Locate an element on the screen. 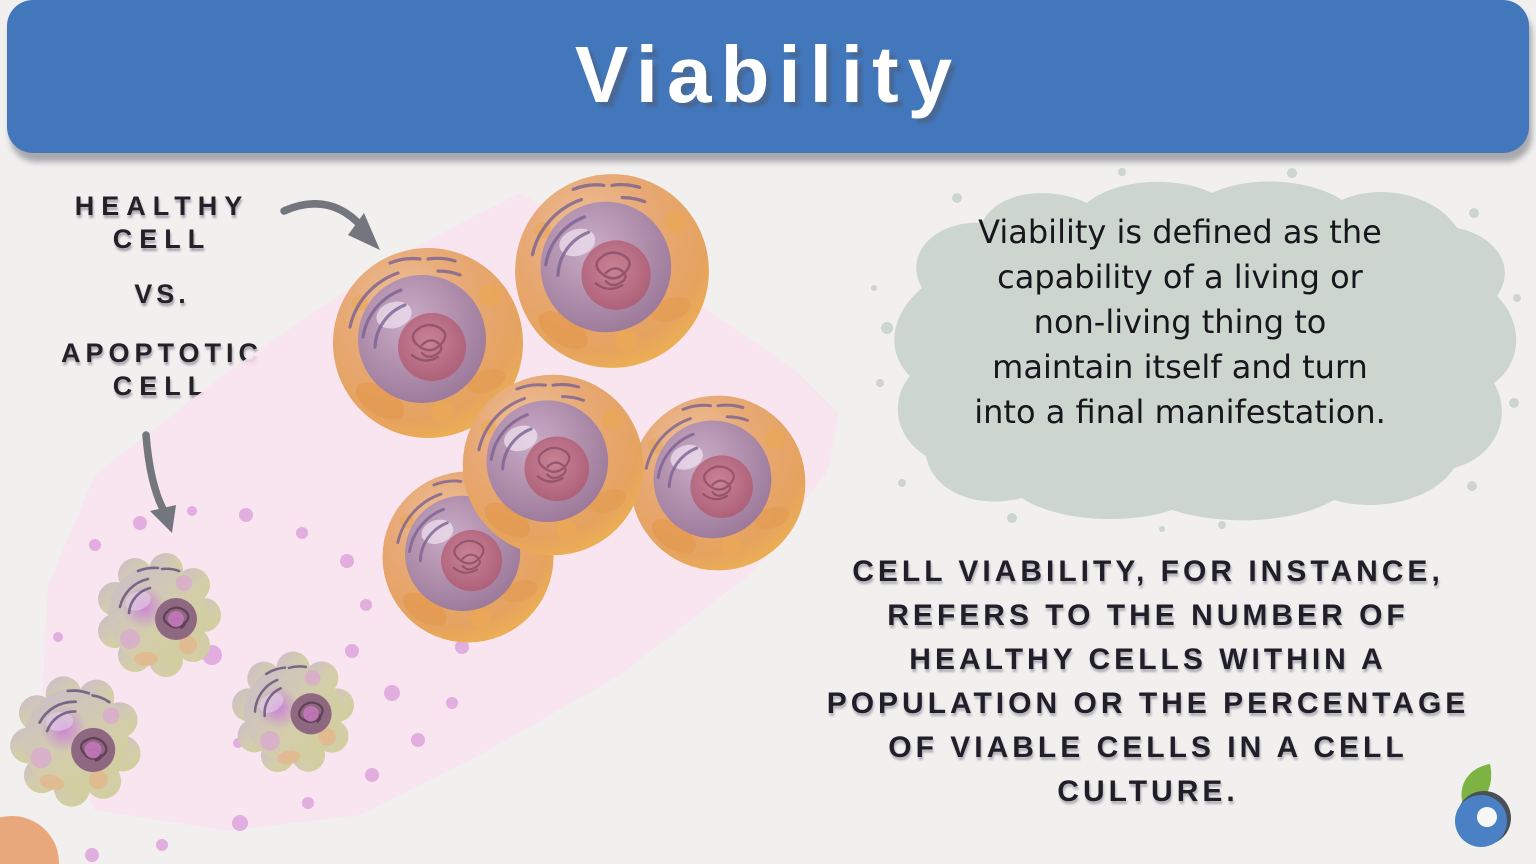 This screenshot has width=1536, height=864. definition-line: non-living thing to is located at coordinates (1180, 322).